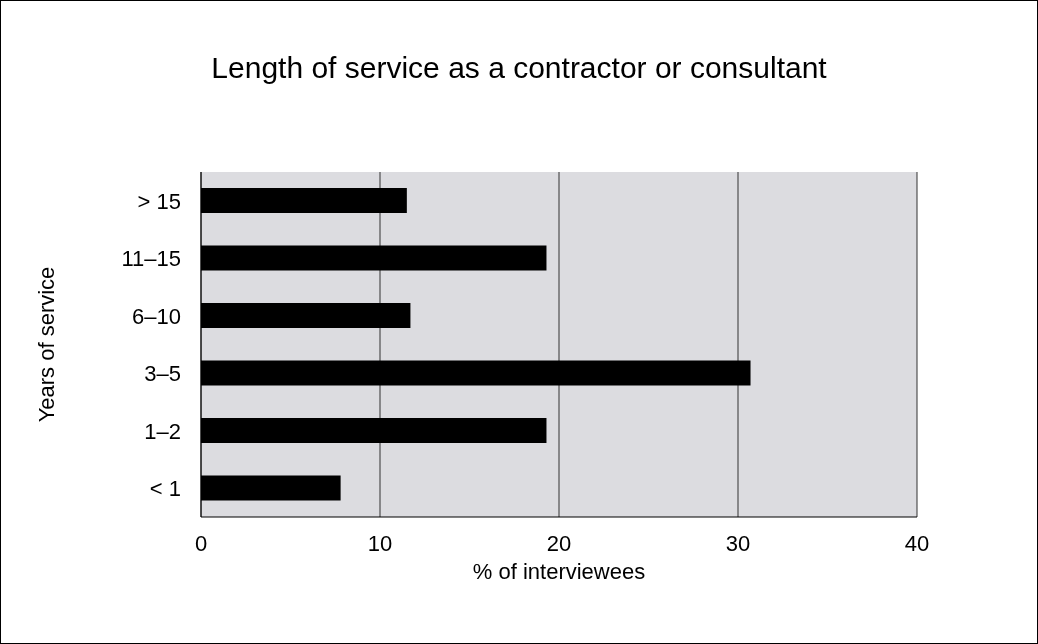 This screenshot has height=644, width=1038. I want to click on y-axis-title: Years of service, so click(46, 344).